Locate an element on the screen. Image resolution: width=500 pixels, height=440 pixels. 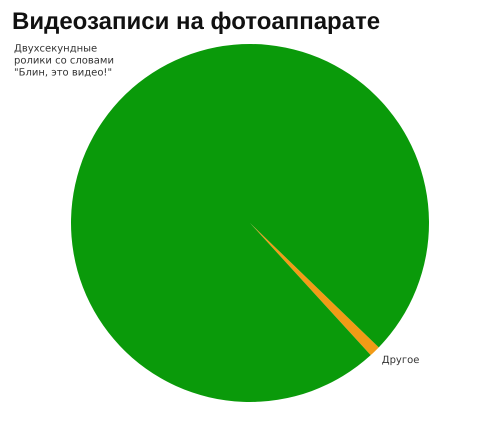
slice-label: Двухсекундные ролики со словами "Блин, это видео!" is located at coordinates (64, 61).